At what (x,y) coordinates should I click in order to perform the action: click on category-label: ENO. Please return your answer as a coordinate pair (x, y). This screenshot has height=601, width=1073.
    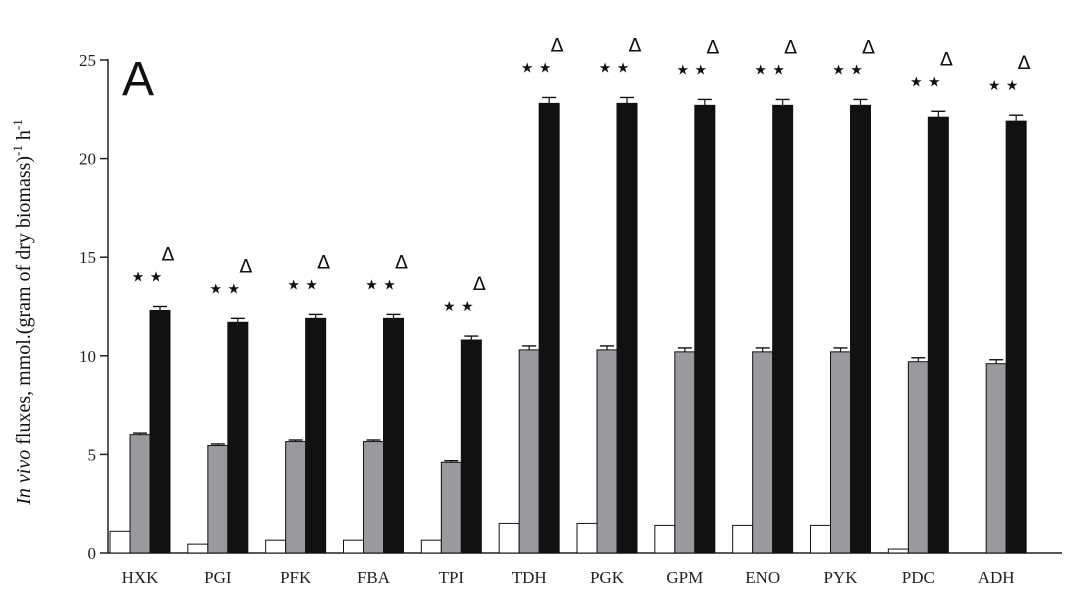
    Looking at the image, I should click on (762, 577).